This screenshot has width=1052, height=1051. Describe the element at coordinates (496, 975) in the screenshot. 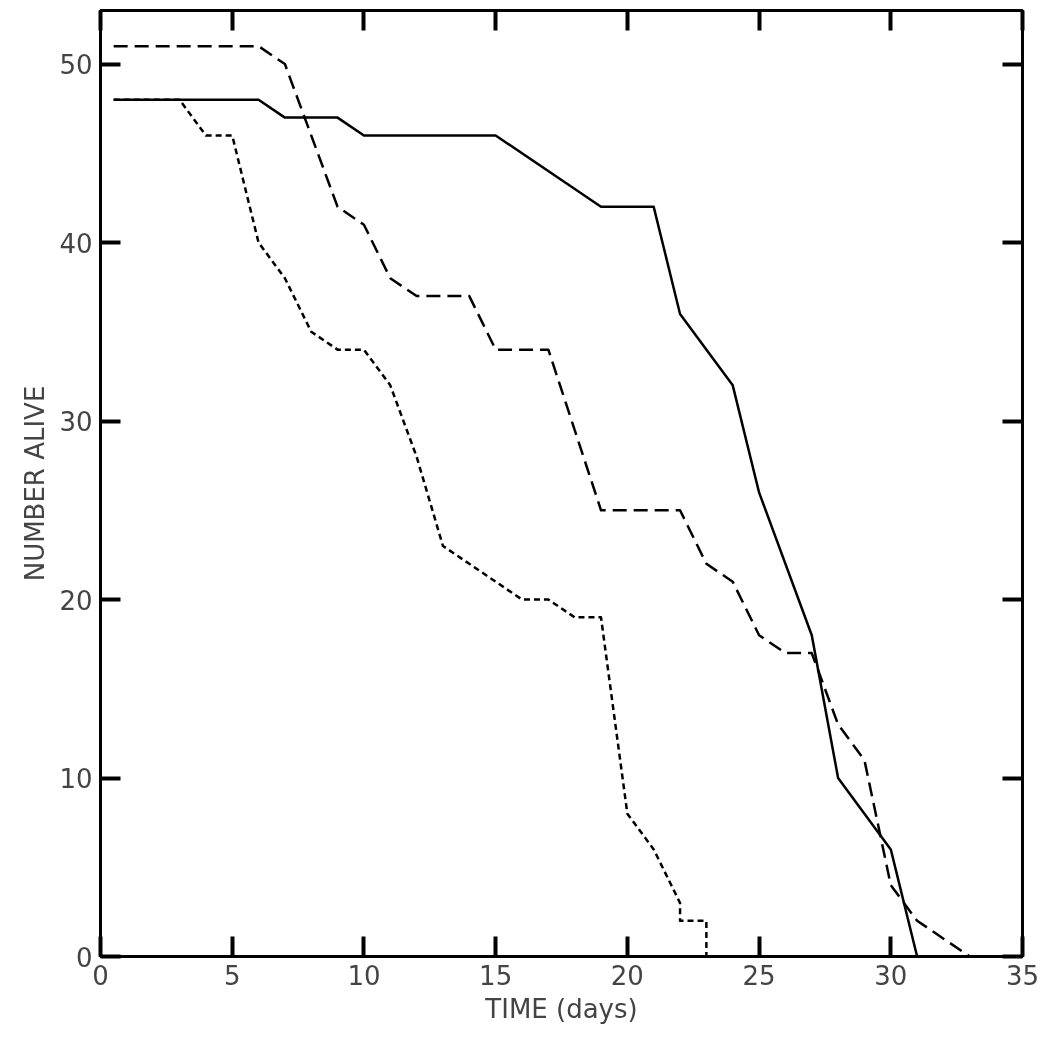

I see `x-tick-label: 15` at that location.